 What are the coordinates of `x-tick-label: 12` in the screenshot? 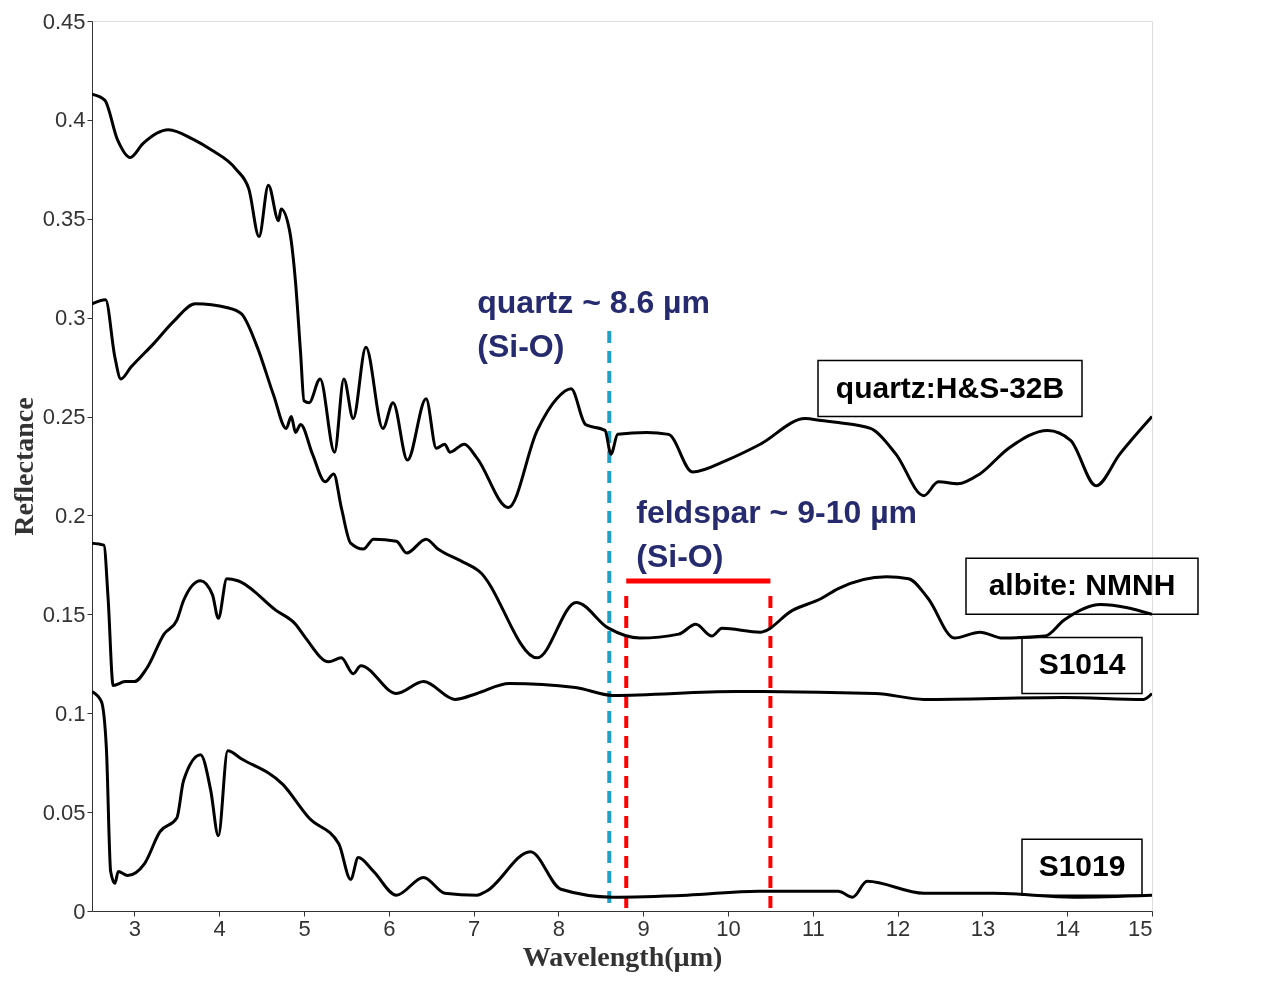 It's located at (898, 928).